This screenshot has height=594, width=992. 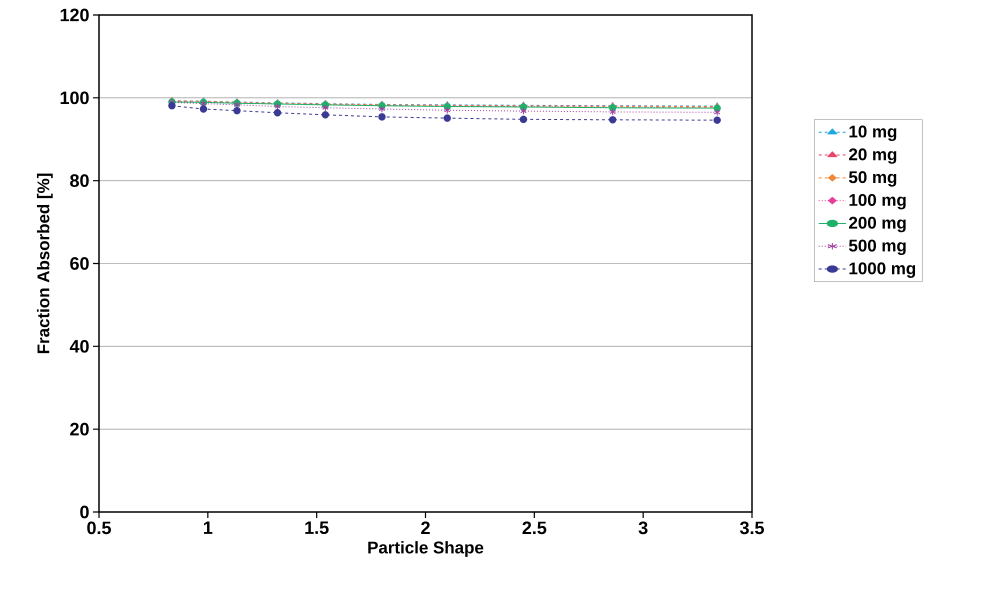 What do you see at coordinates (426, 549) in the screenshot?
I see `x-axis-title: Particle Shape` at bounding box center [426, 549].